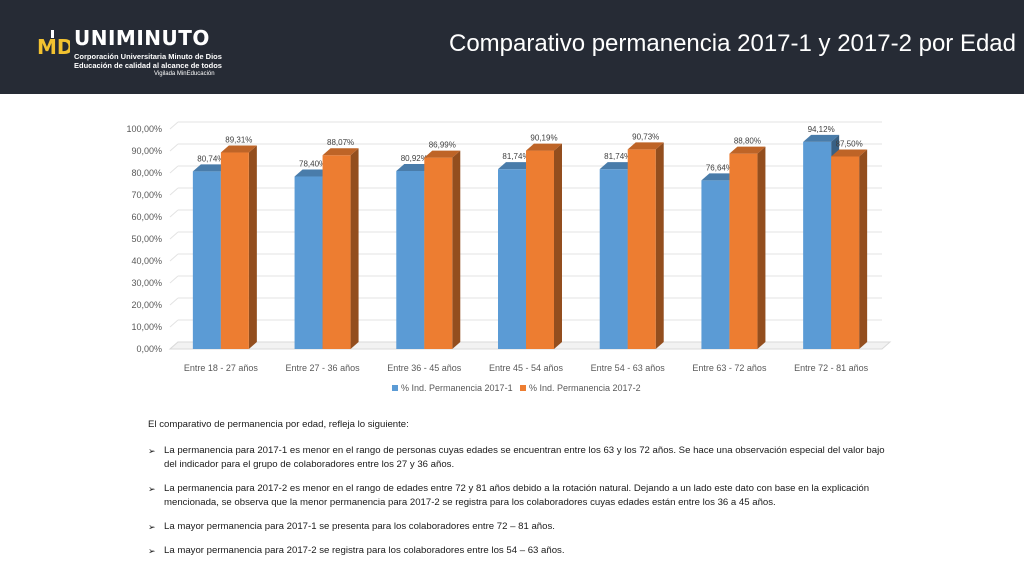 This screenshot has width=1024, height=576. Describe the element at coordinates (424, 368) in the screenshot. I see `x-tick-label: Entre 36 - 45 años` at that location.